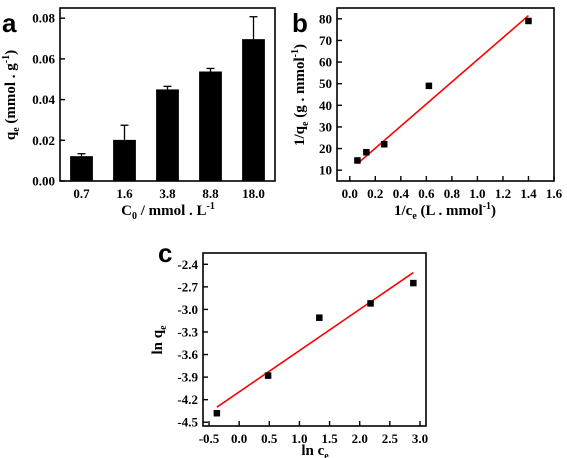 Image resolution: width=567 pixels, height=458 pixels. Describe the element at coordinates (325, 18) in the screenshot. I see `panel-b-y-tick-label: 80` at that location.